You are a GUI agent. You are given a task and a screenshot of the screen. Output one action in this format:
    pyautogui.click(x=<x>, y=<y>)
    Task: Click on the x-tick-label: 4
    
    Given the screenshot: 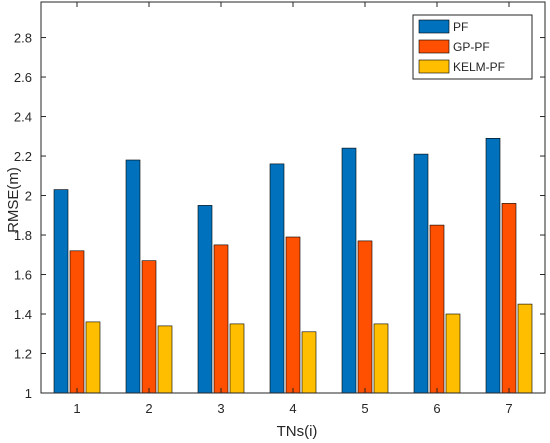 What is the action you would take?
    pyautogui.click(x=292, y=408)
    